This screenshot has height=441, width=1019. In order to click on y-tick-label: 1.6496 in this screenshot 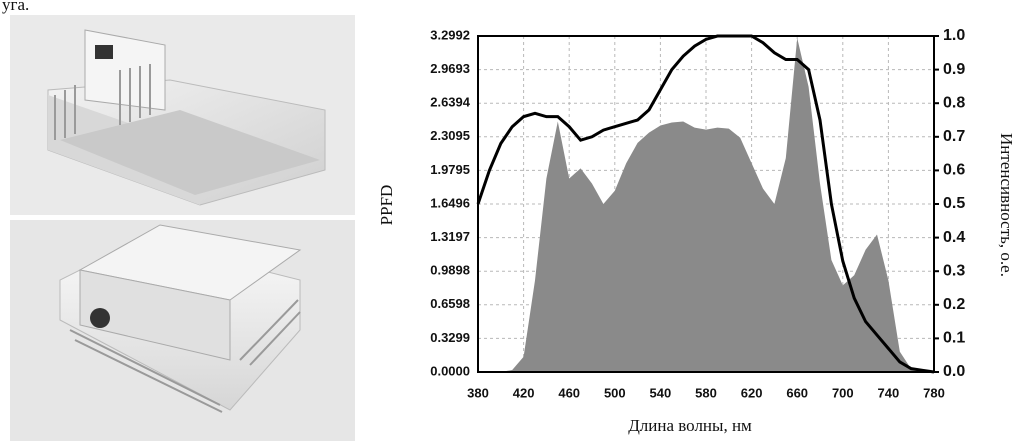, I will do `click(450, 202)`.